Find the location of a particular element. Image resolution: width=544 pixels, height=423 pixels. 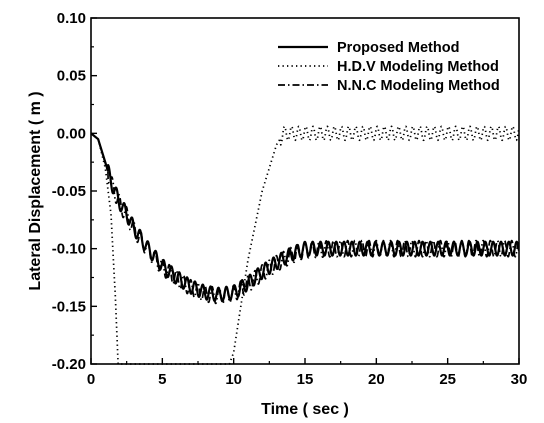

legend-label: N.N.C Modeling Method is located at coordinates (418, 86).